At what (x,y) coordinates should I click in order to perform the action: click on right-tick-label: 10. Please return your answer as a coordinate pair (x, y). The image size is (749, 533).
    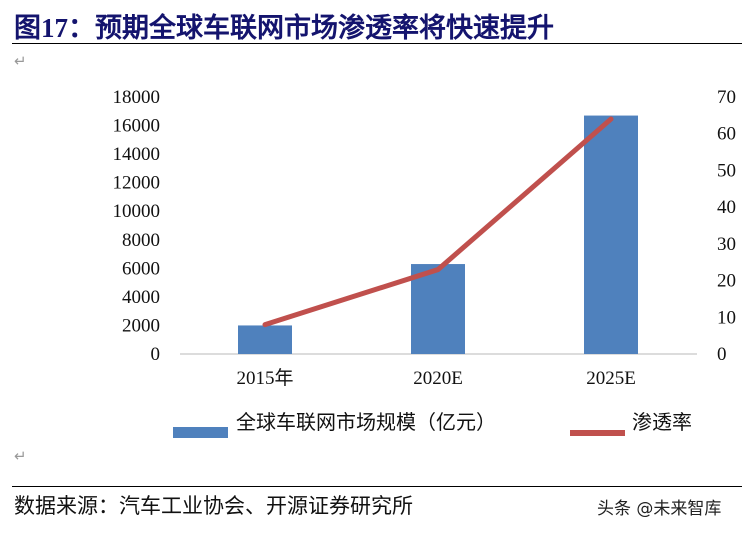
    Looking at the image, I should click on (726, 317).